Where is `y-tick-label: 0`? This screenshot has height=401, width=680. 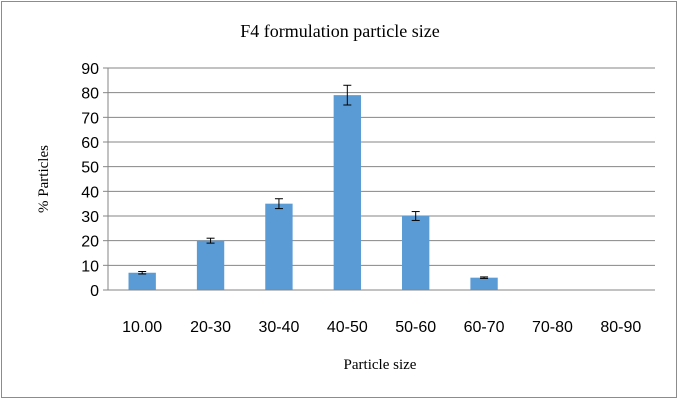
y-tick-label: 0 is located at coordinates (94, 291).